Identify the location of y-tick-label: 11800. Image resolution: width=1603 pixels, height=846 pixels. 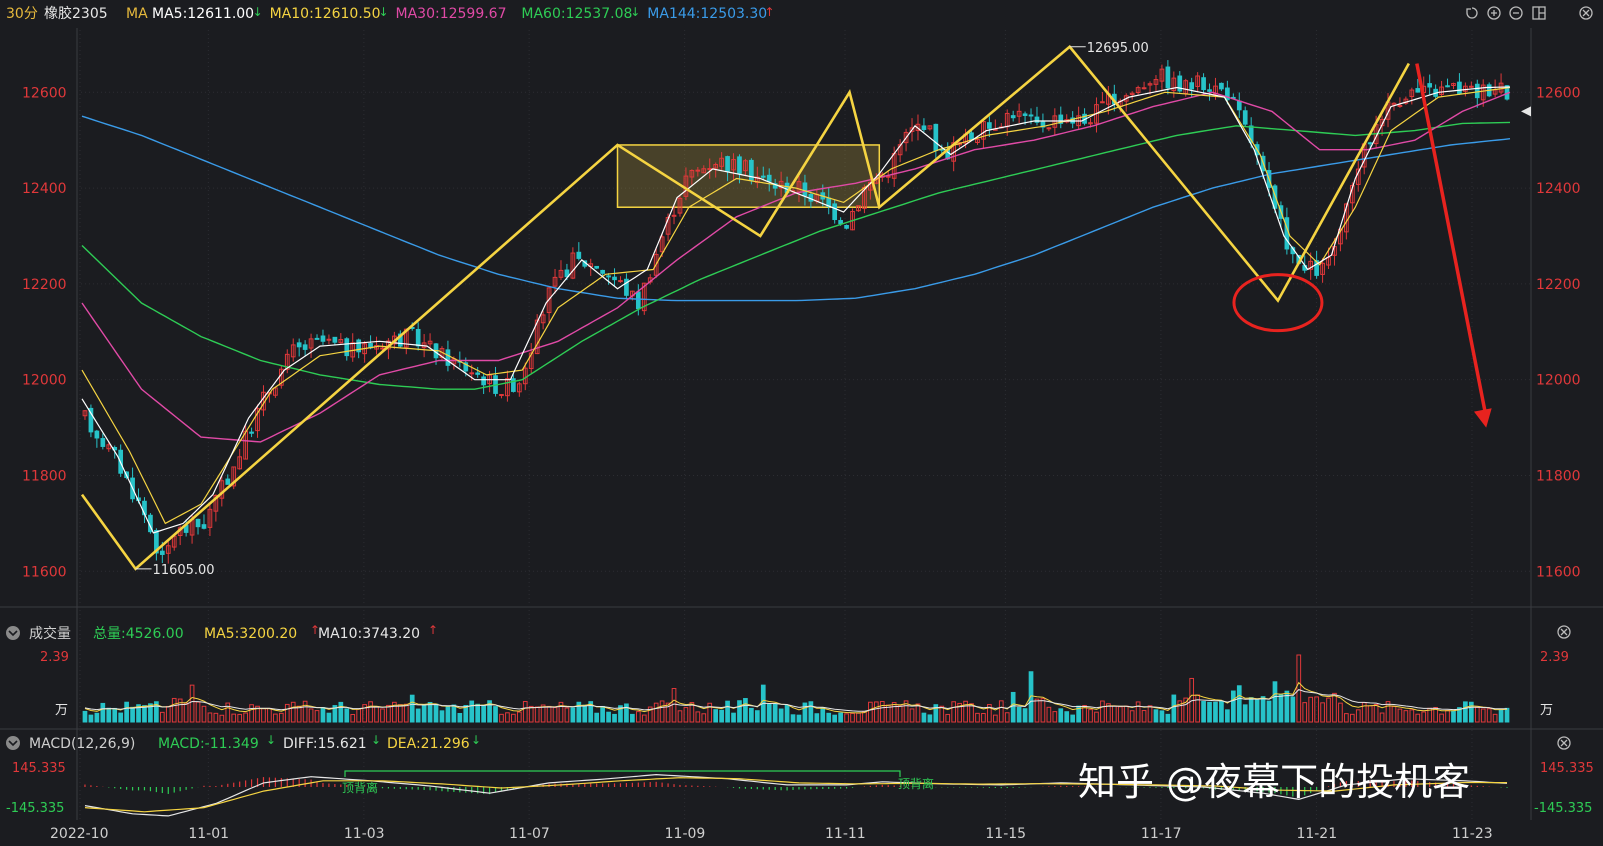
(1558, 476).